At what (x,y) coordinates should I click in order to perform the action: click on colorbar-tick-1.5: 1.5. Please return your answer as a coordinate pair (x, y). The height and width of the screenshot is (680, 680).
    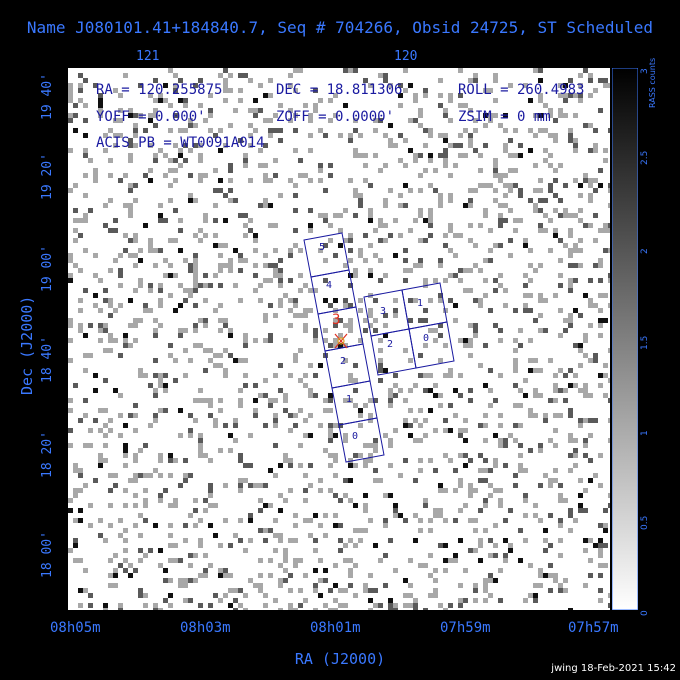
    Looking at the image, I should click on (645, 342).